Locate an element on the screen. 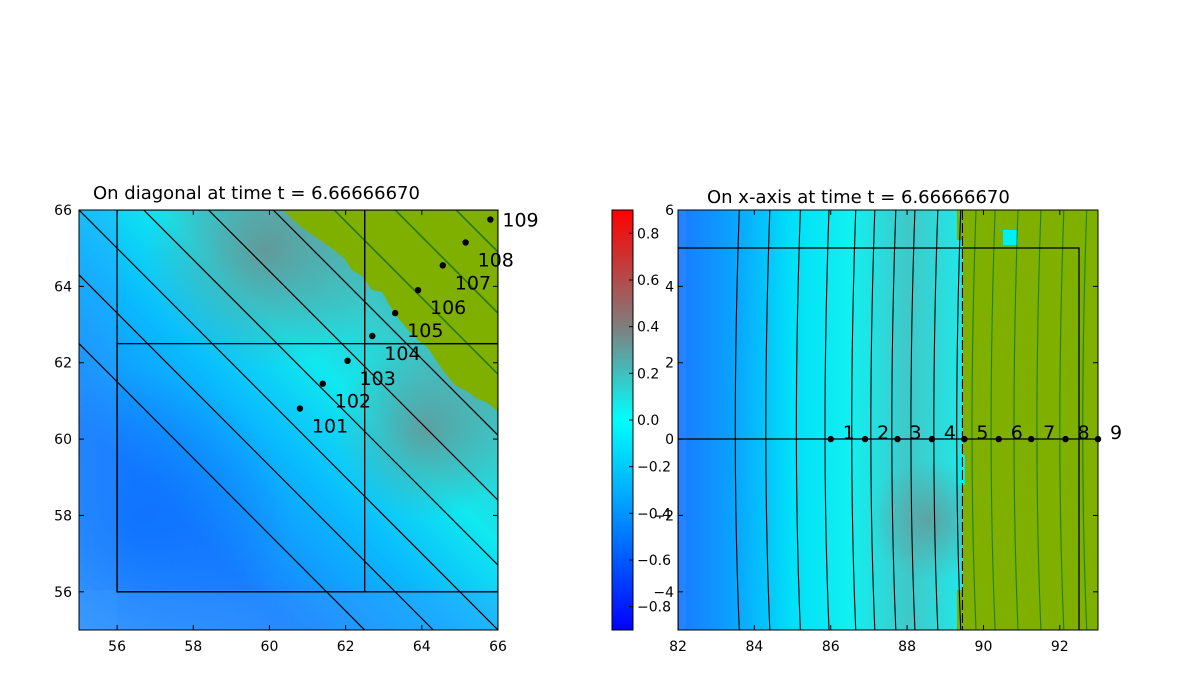 The width and height of the screenshot is (1200, 700). colorbar-tick-label: 0.2 is located at coordinates (648, 374).